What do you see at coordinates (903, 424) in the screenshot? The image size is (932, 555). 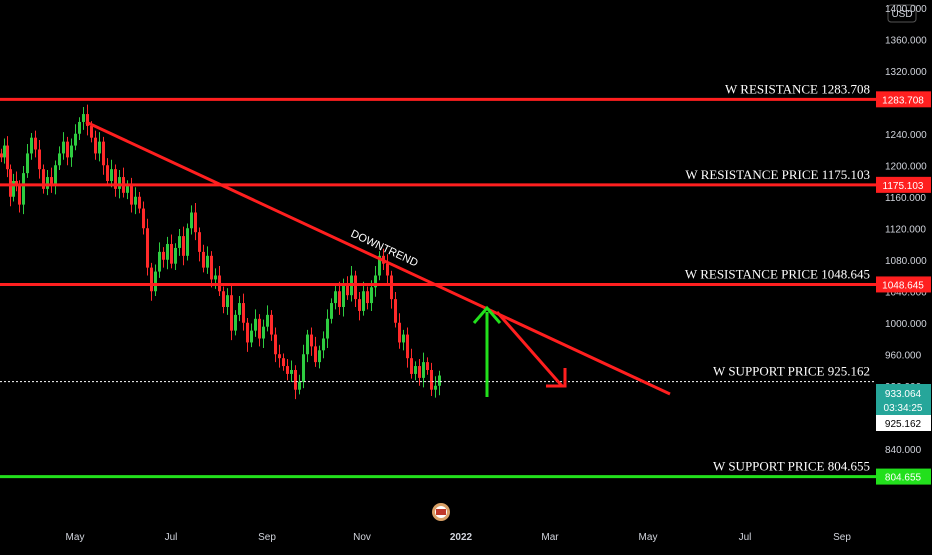 I see `level-price-text: 925.162` at bounding box center [903, 424].